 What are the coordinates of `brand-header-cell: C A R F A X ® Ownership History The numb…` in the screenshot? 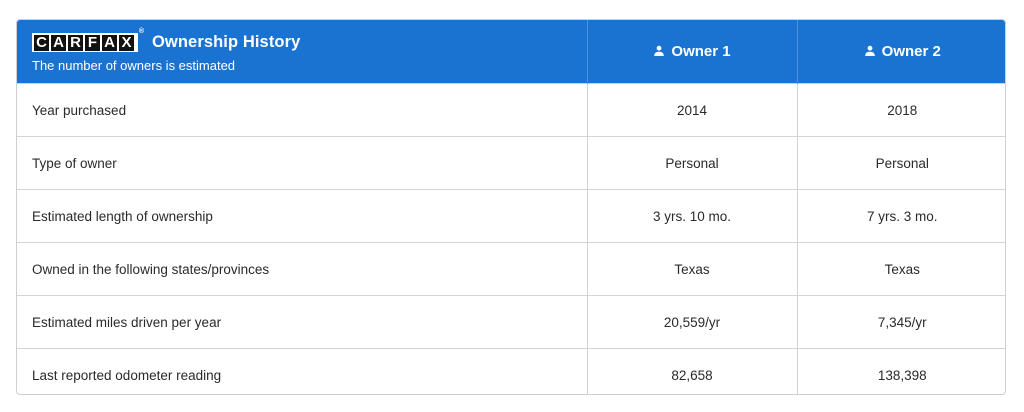 It's located at (302, 52).